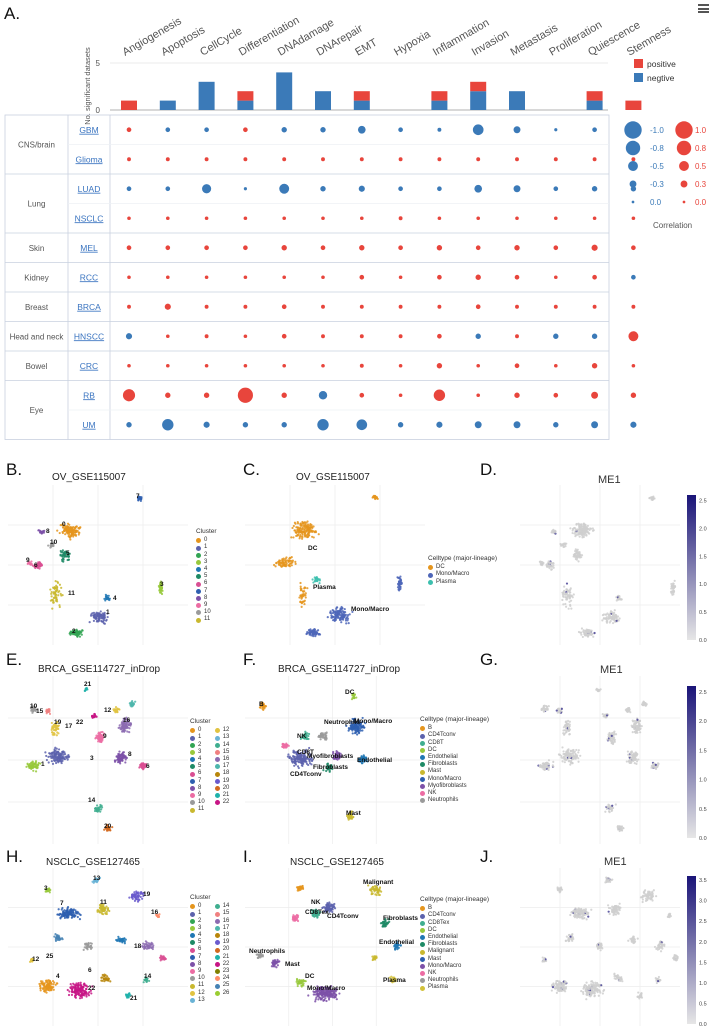 This screenshot has width=717, height=1027. What do you see at coordinates (89, 218) in the screenshot?
I see `dataset-link-nsclc: NSCLC` at bounding box center [89, 218].